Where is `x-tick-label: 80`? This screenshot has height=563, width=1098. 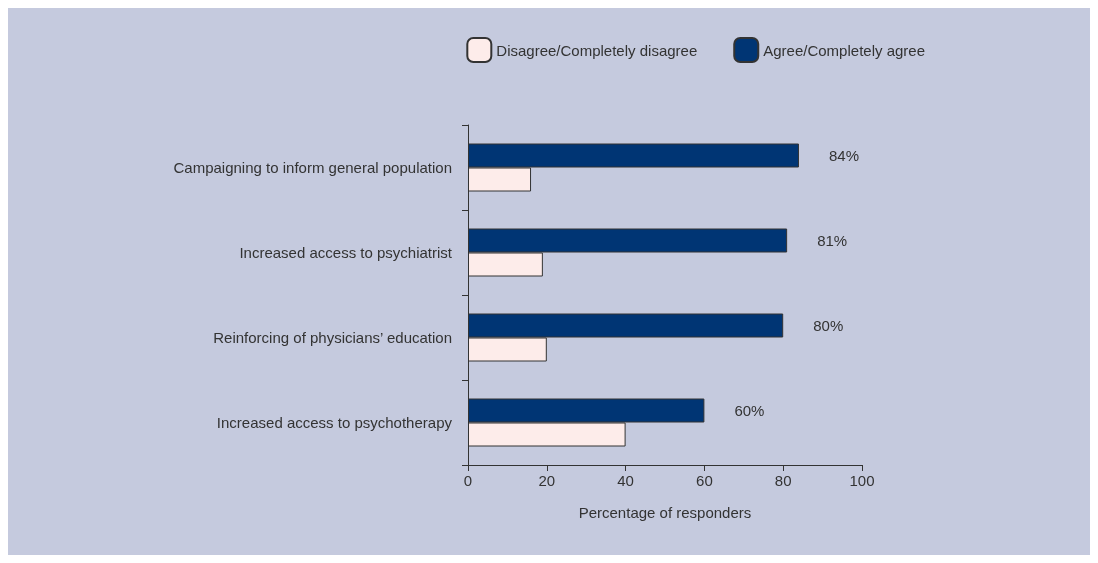 x-tick-label: 80 is located at coordinates (783, 480).